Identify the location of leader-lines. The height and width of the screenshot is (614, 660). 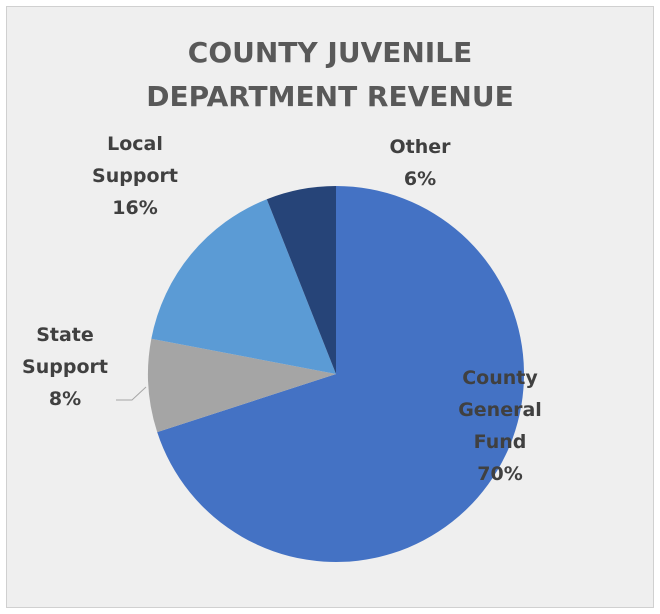
(131, 393).